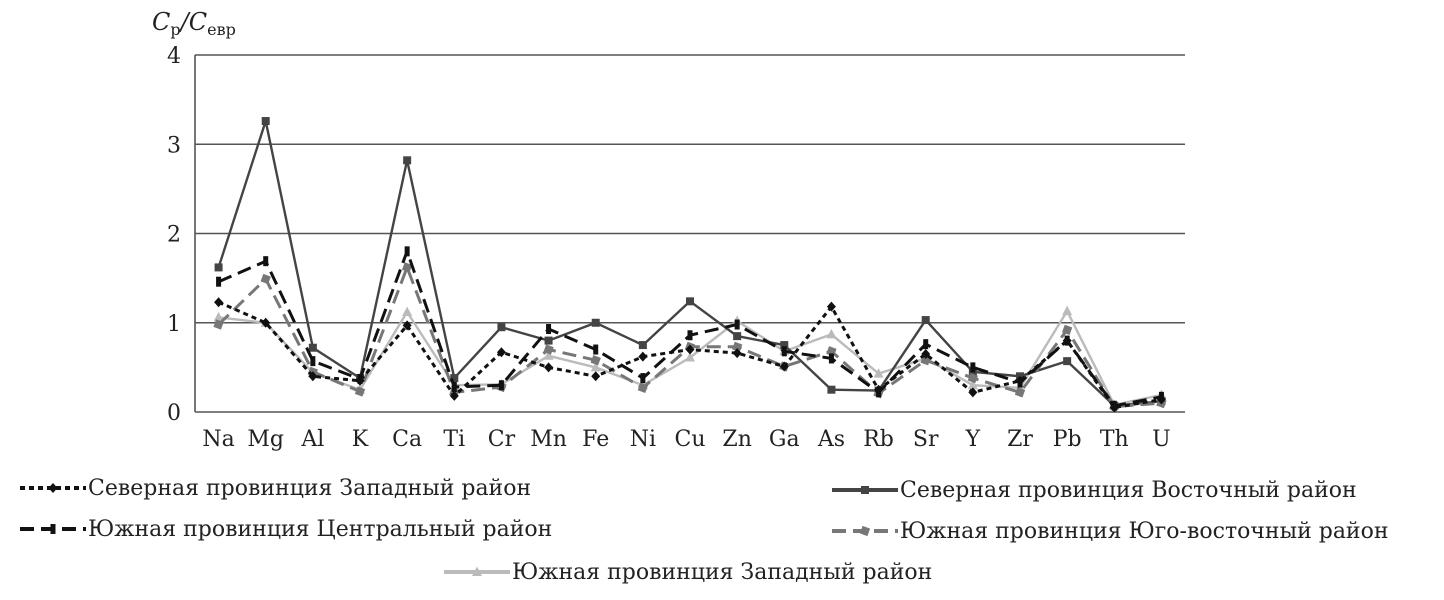 The image size is (1444, 600). What do you see at coordinates (286, 529) in the screenshot?
I see `legend-item: Южная провинция Центральный район` at bounding box center [286, 529].